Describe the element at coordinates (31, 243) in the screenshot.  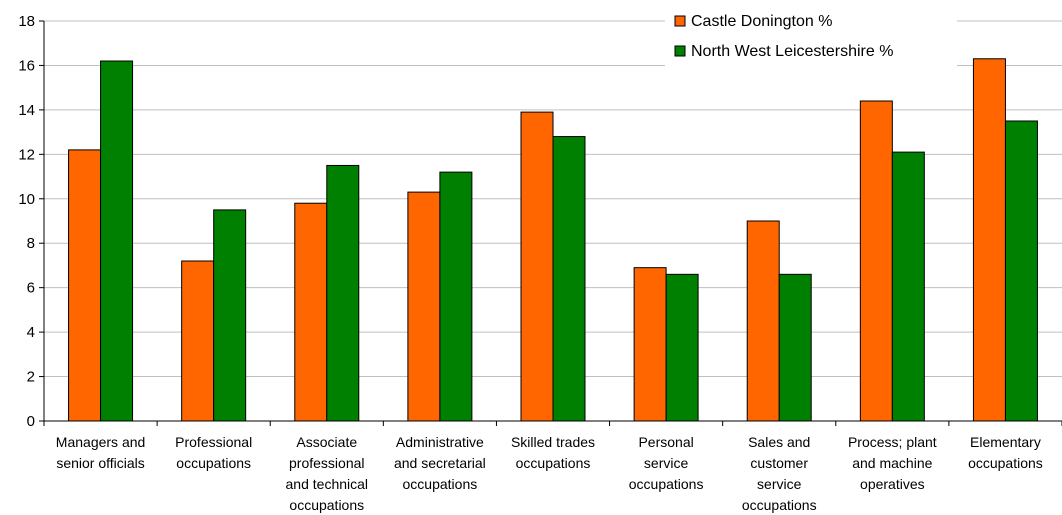
I see `y-tick-label: 8` at that location.